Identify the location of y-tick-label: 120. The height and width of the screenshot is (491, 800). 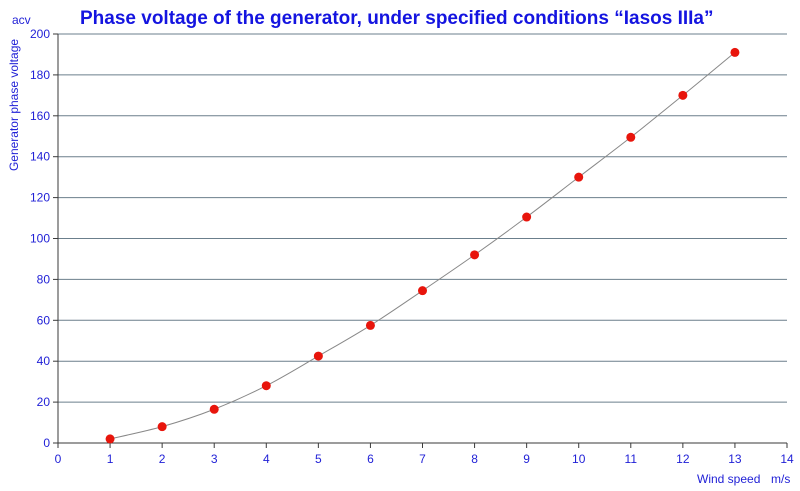
(40, 198).